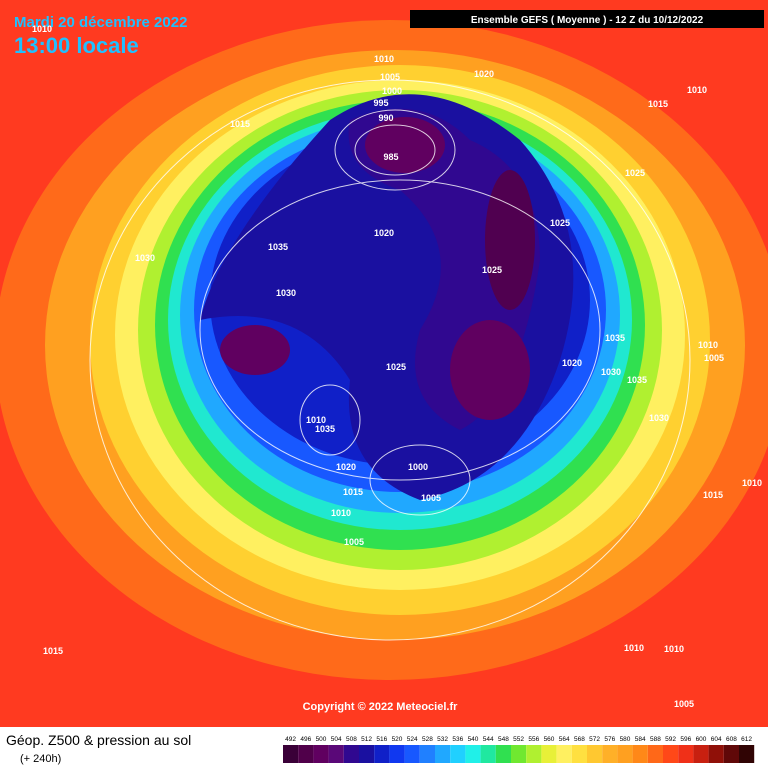 The image size is (768, 773). What do you see at coordinates (701, 739) in the screenshot?
I see `scale-label: 600` at bounding box center [701, 739].